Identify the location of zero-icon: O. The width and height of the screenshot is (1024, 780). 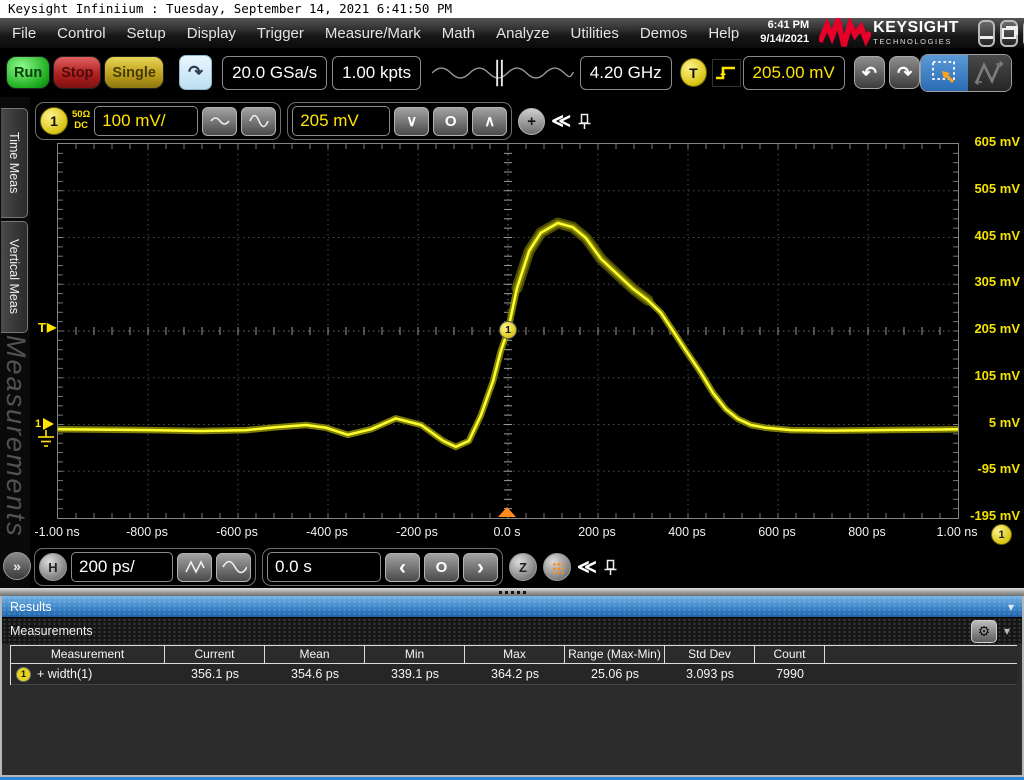
(450, 121).